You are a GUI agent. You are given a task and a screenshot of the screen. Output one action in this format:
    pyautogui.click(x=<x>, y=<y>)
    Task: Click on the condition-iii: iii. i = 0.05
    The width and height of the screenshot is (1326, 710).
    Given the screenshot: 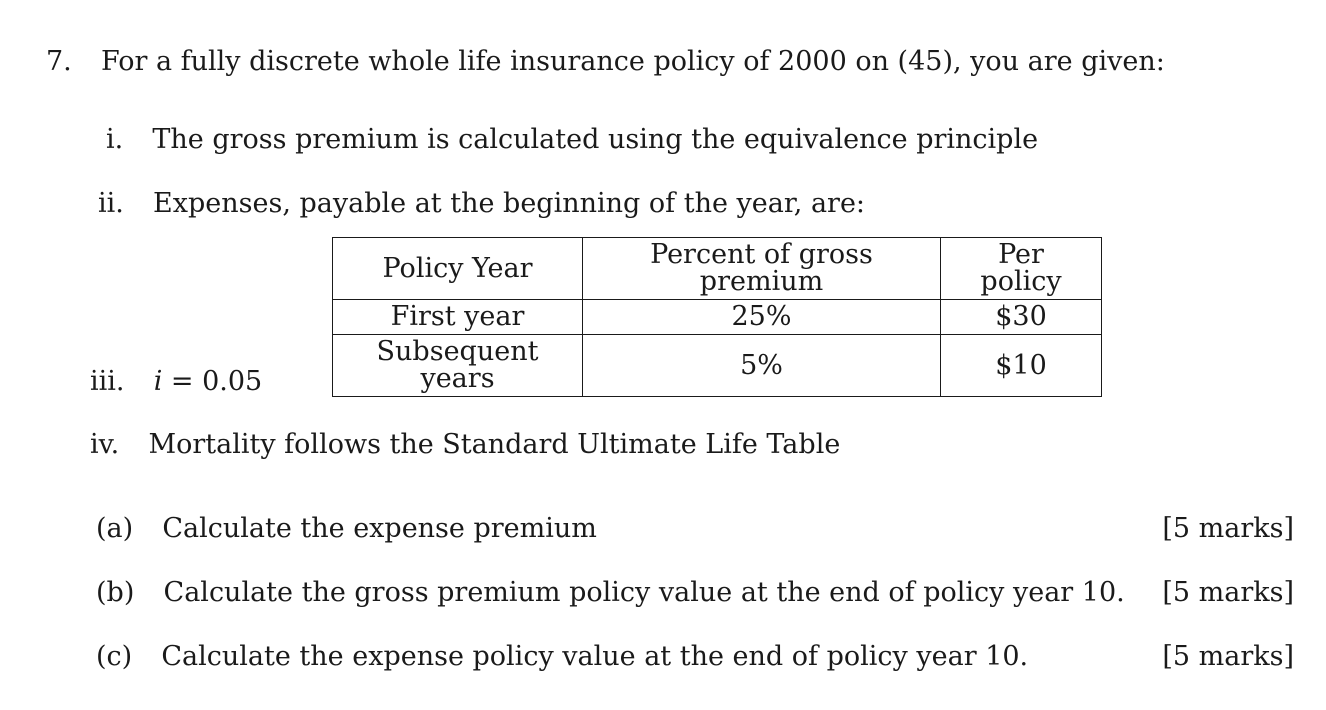 What is the action you would take?
    pyautogui.click(x=176, y=381)
    